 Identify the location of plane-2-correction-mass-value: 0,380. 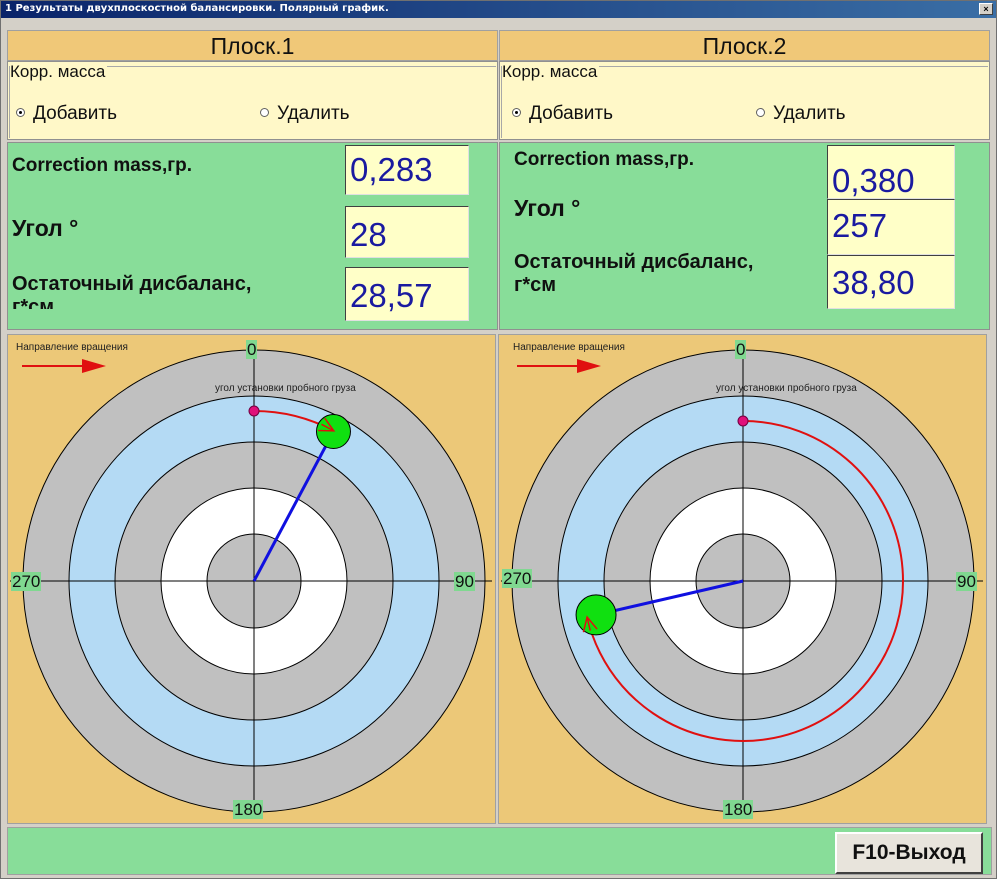
(891, 172).